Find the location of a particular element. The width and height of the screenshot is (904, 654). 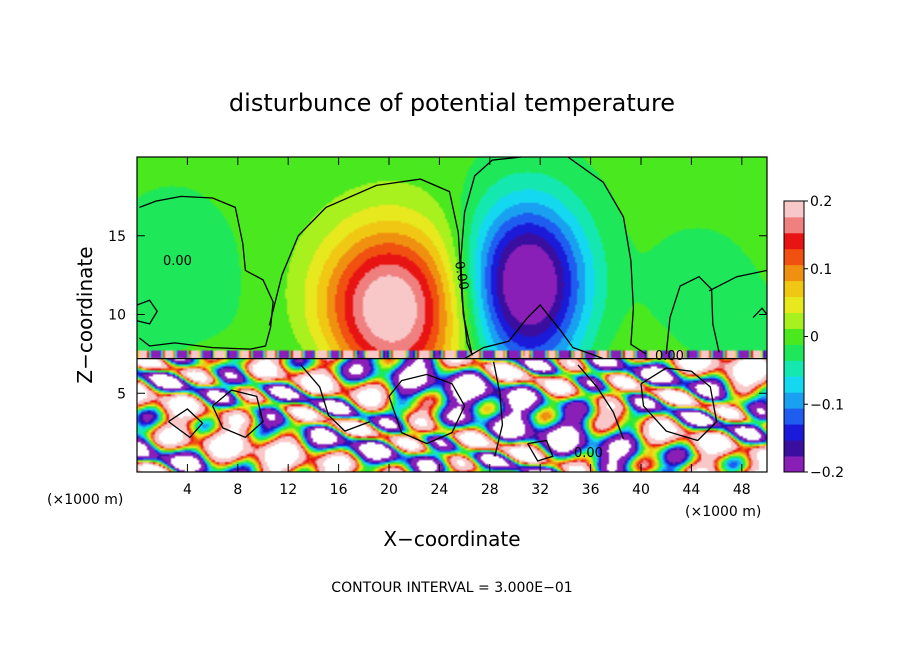

colorbar-tick-label: −0.1 is located at coordinates (827, 405).